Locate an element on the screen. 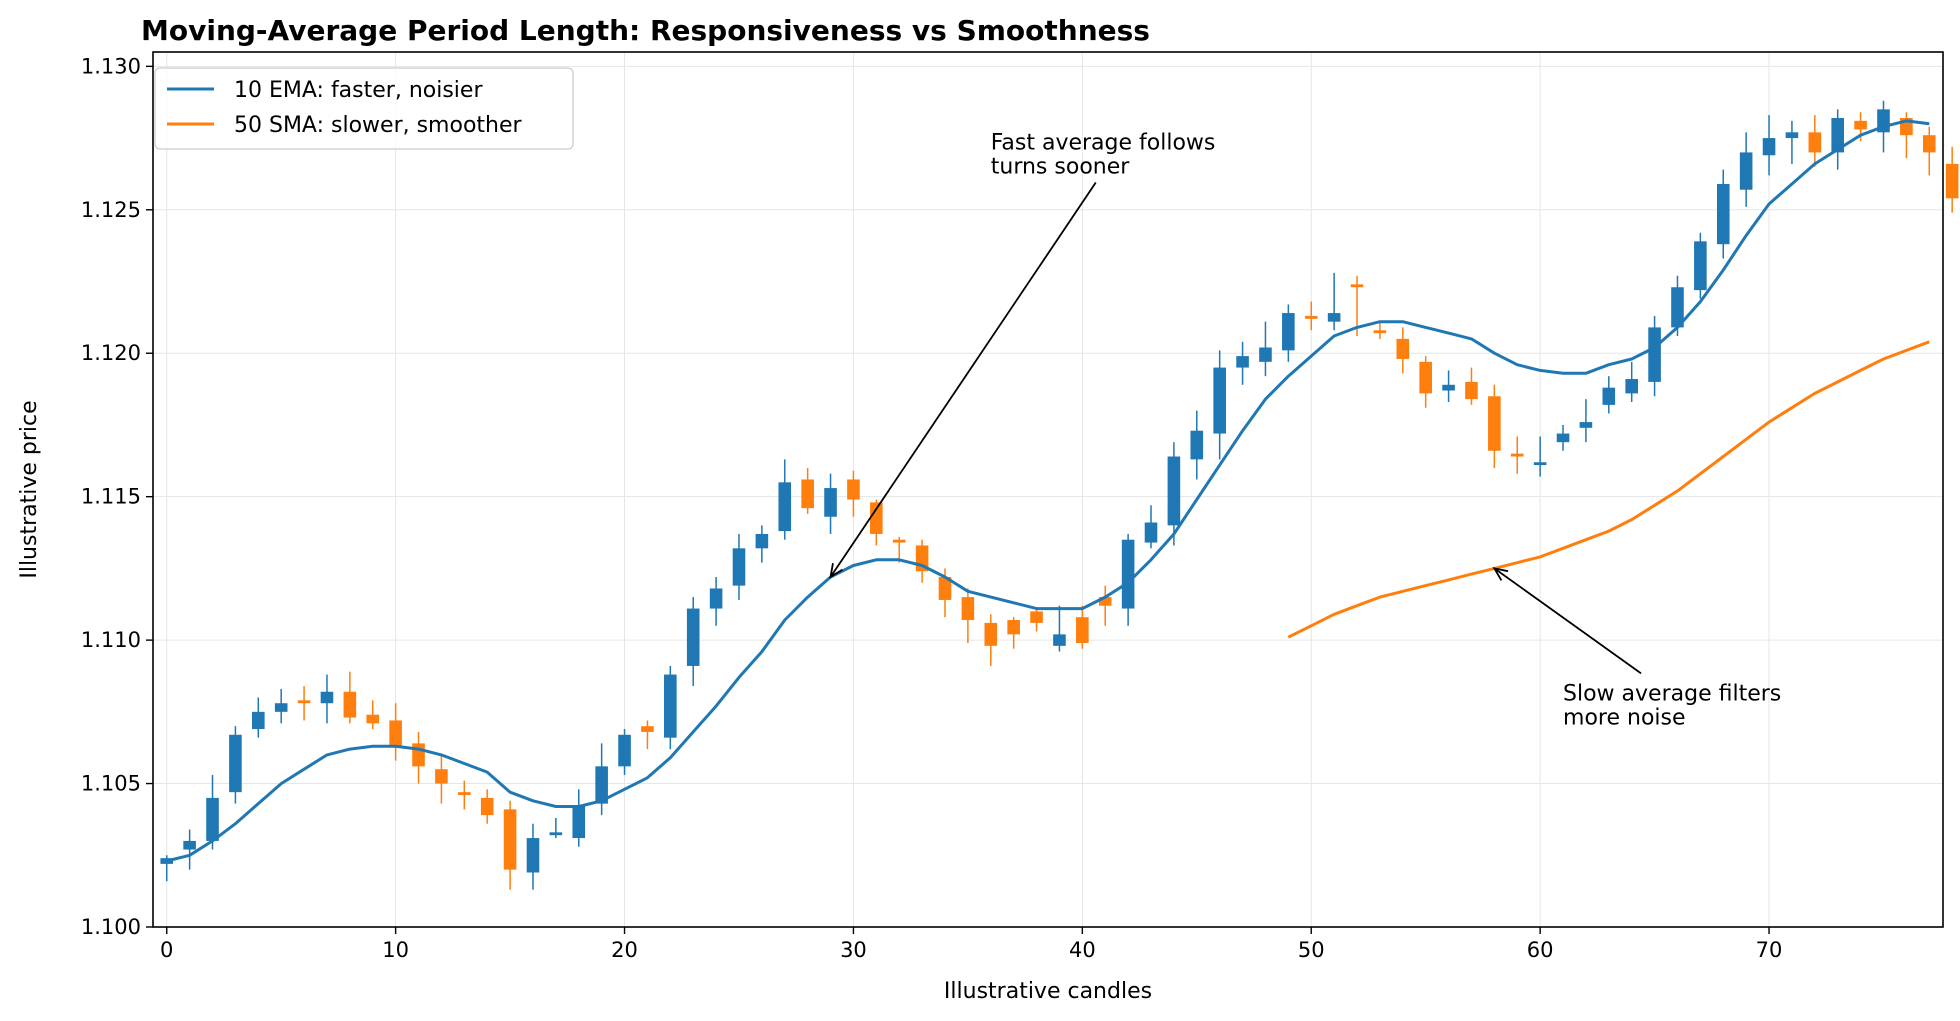 This screenshot has width=1960, height=1021. x-tick-label: 70 is located at coordinates (1769, 950).